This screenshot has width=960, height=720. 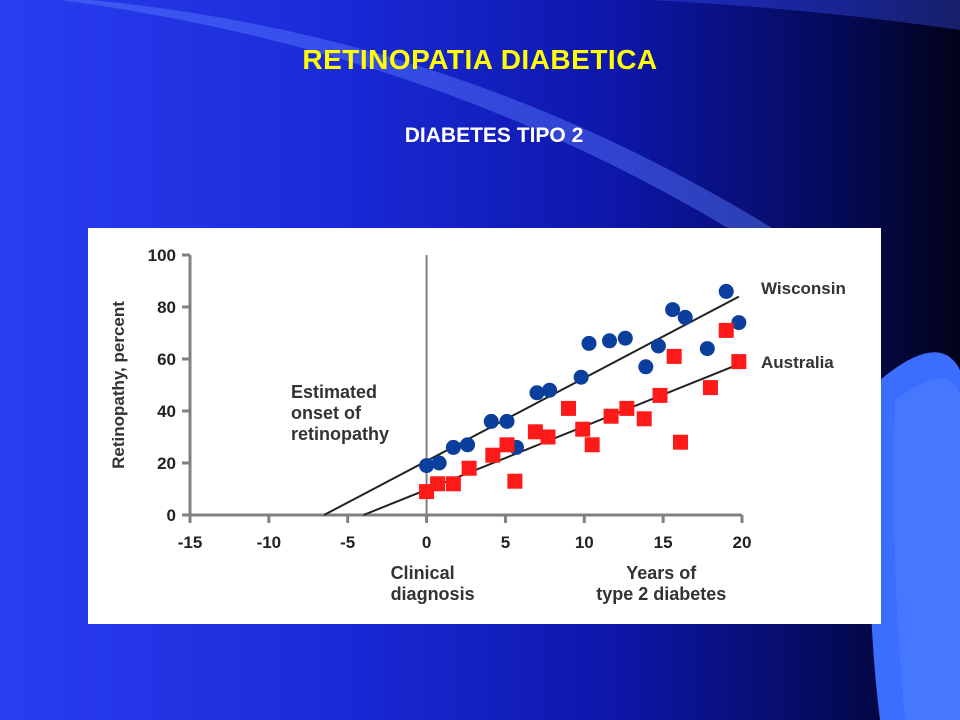 What do you see at coordinates (166, 463) in the screenshot?
I see `y-tick-label: 20` at bounding box center [166, 463].